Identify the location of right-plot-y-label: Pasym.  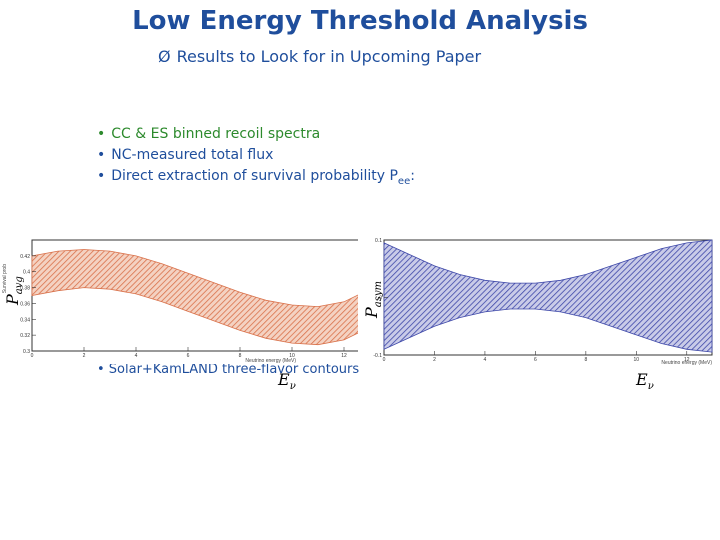
(373, 299).